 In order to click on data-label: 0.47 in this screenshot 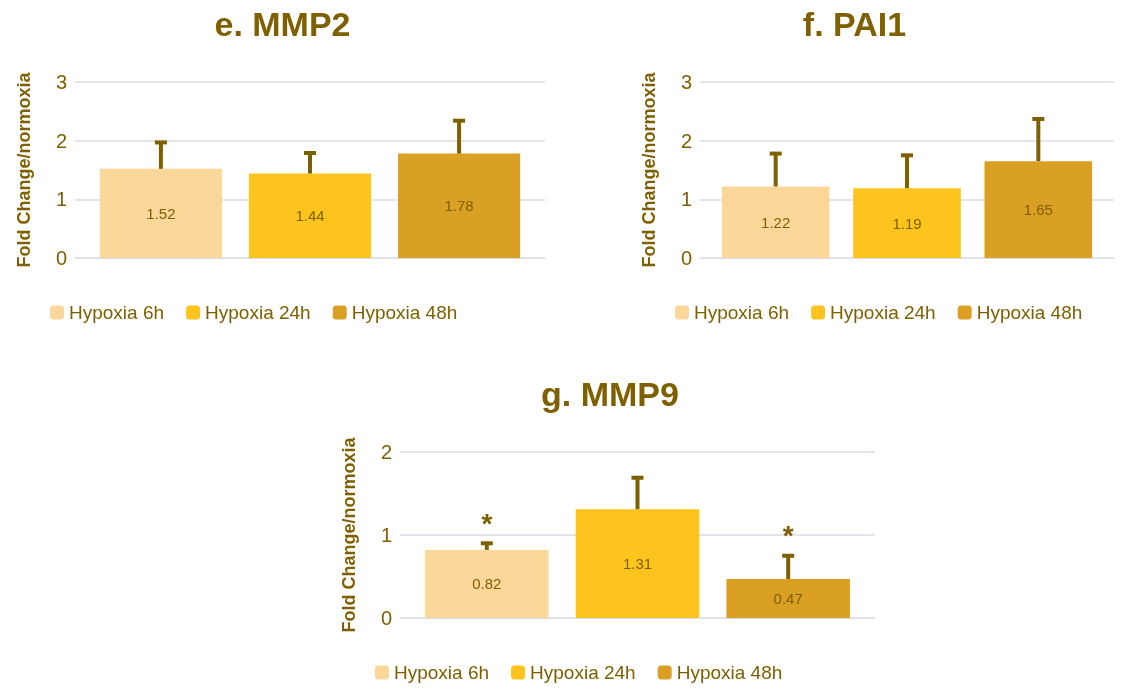, I will do `click(788, 598)`.